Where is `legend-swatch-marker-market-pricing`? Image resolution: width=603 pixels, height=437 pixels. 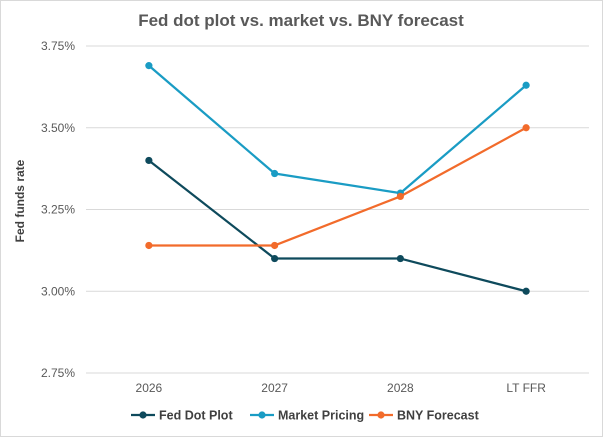
legend-swatch-marker-market-pricing is located at coordinates (262, 415).